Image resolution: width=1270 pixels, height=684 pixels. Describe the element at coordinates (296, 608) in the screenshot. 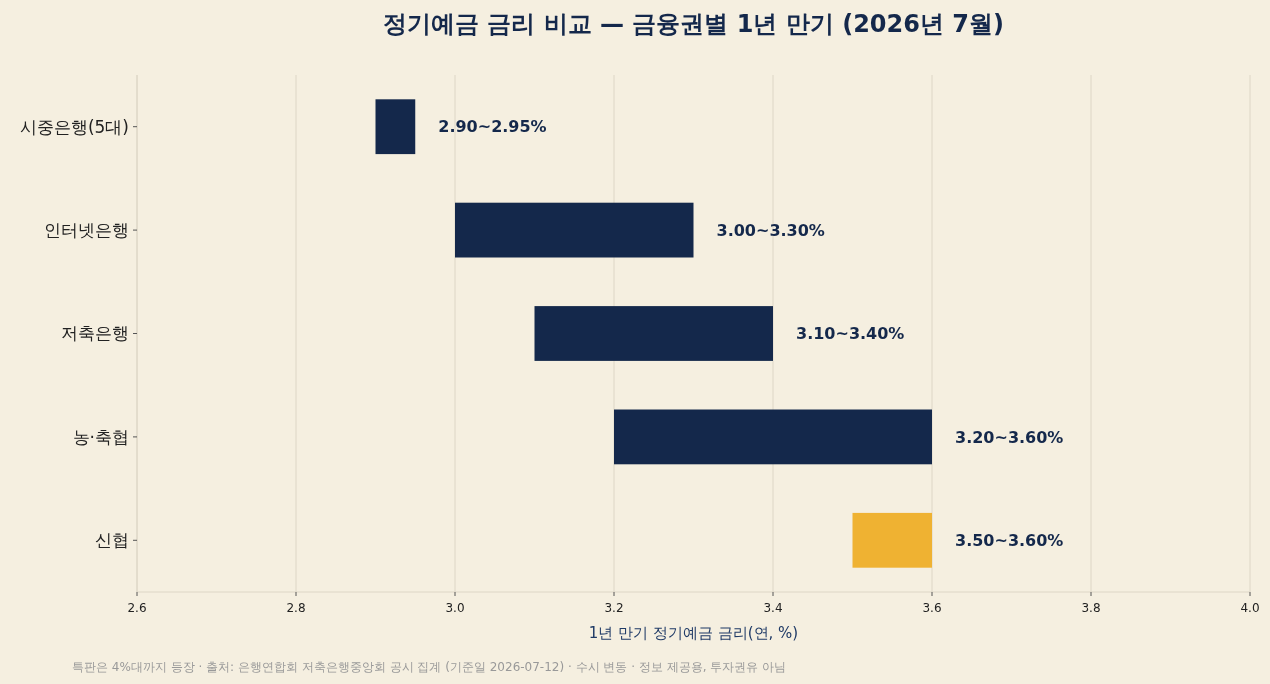

I see `x-tick-label: 2.8` at that location.